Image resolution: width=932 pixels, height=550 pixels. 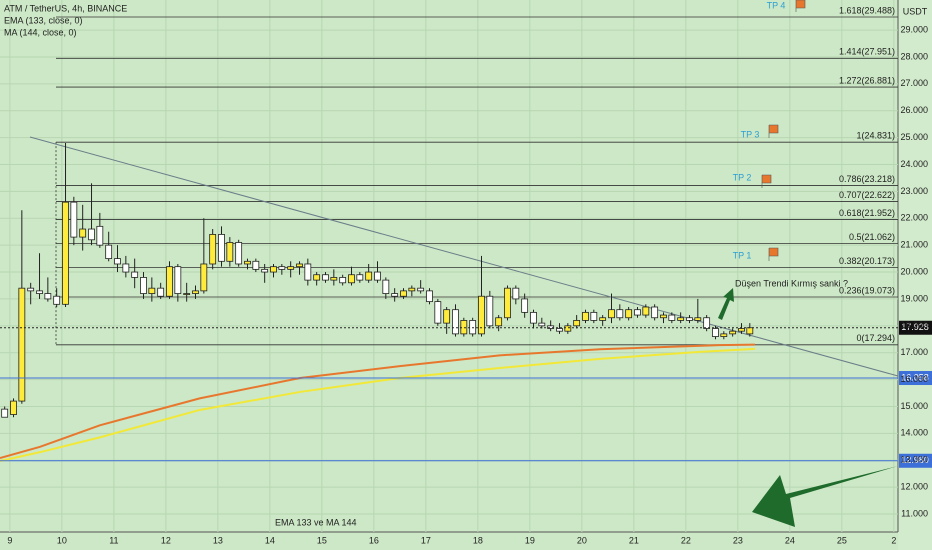 I want to click on tp-label: TP 4, so click(x=776, y=5).